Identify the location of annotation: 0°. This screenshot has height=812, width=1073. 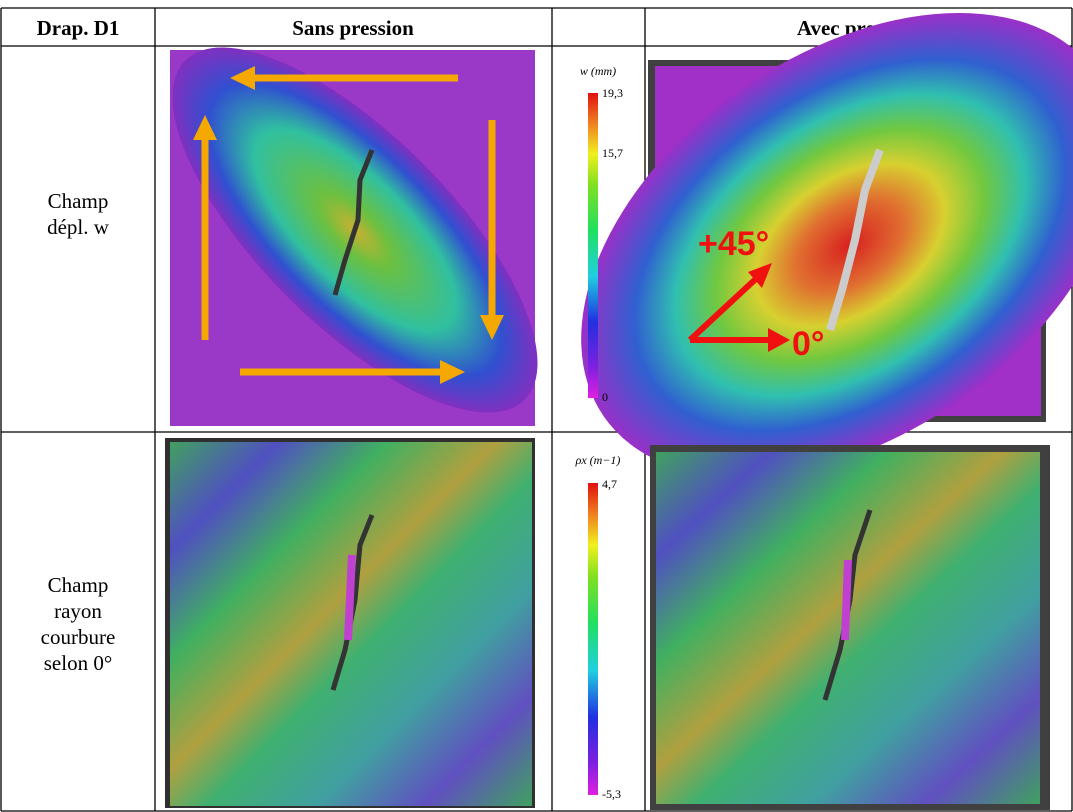
(808, 344).